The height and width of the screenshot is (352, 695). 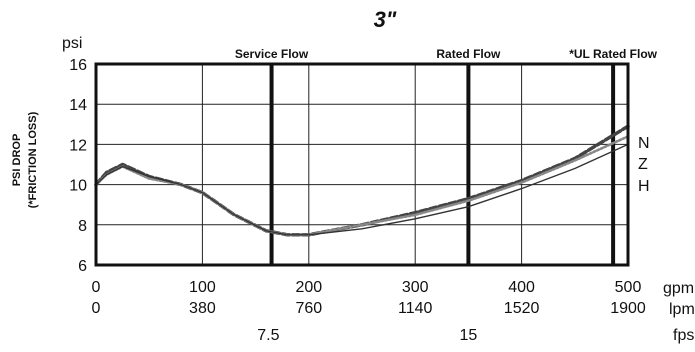 I want to click on series-label-h: H, so click(x=644, y=186).